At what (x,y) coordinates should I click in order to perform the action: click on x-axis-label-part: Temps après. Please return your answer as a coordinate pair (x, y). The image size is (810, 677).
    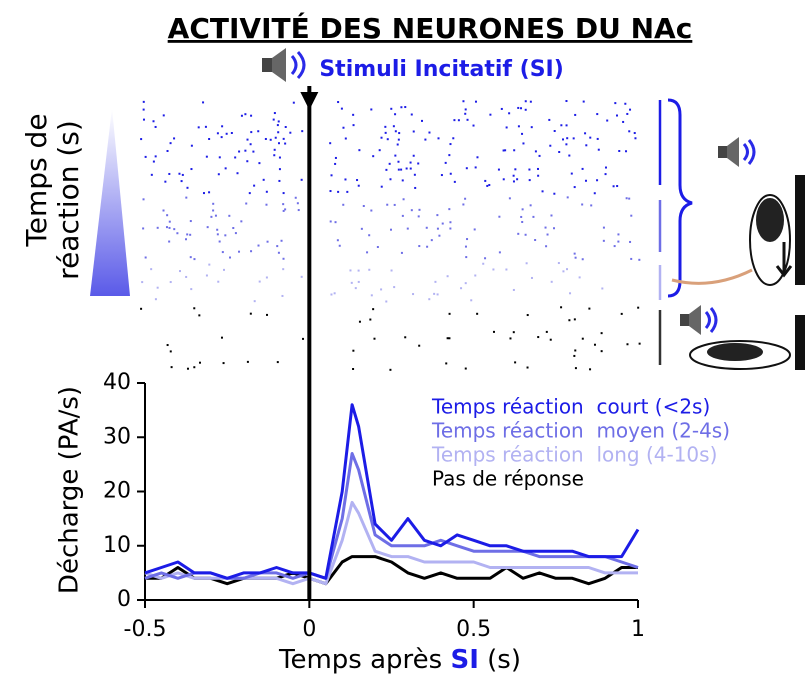
    Looking at the image, I should click on (364, 660).